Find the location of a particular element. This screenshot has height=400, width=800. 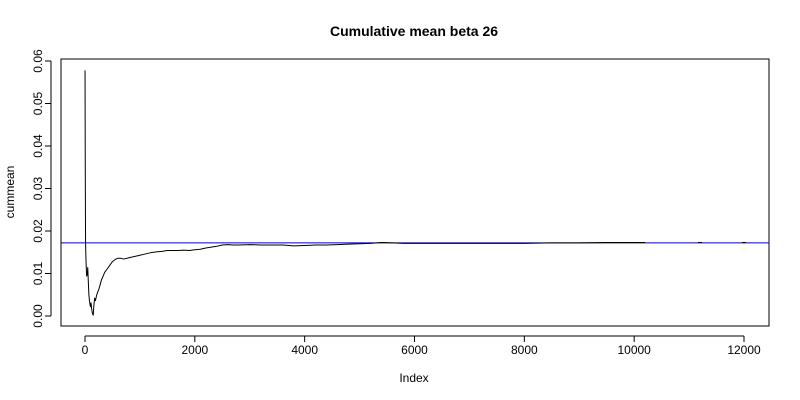

y-tick-label: 0.04 is located at coordinates (38, 146).